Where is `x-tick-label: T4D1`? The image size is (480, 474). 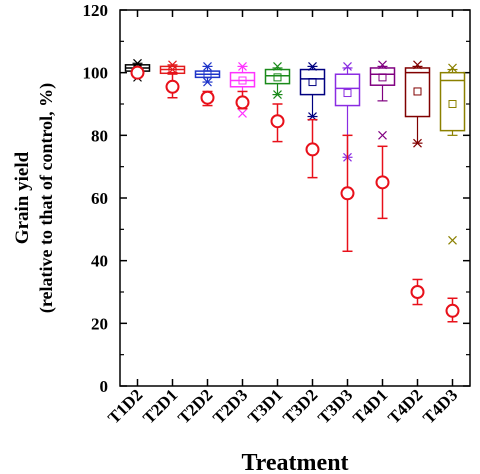
x-tick-label: T4D1 is located at coordinates (370, 406).